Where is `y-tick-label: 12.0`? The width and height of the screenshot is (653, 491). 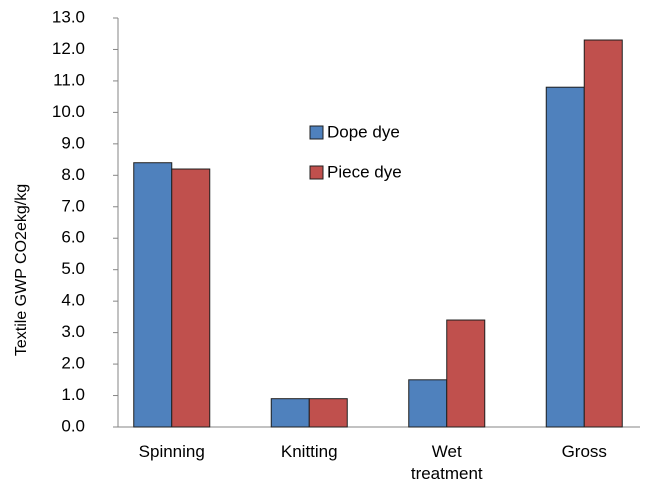 y-tick-label: 12.0 is located at coordinates (68, 48).